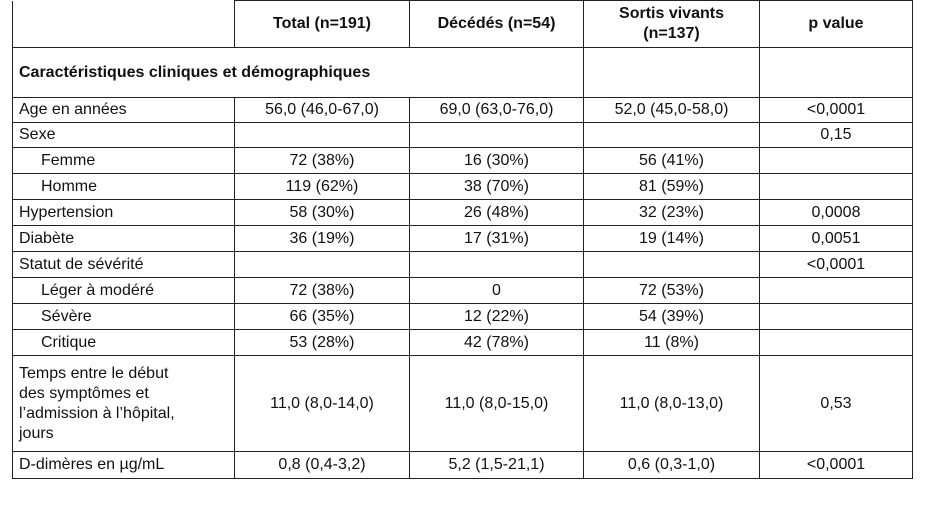  I want to click on header-pvalue: p value, so click(836, 24).